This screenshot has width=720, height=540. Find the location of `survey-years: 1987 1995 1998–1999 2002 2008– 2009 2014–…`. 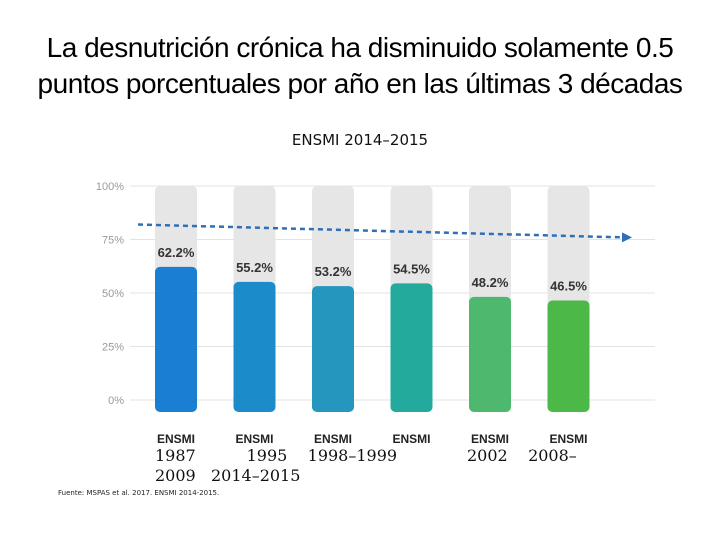

survey-years: 1987 1995 1998–1999 2002 2008– 2009 2014–… is located at coordinates (366, 466).